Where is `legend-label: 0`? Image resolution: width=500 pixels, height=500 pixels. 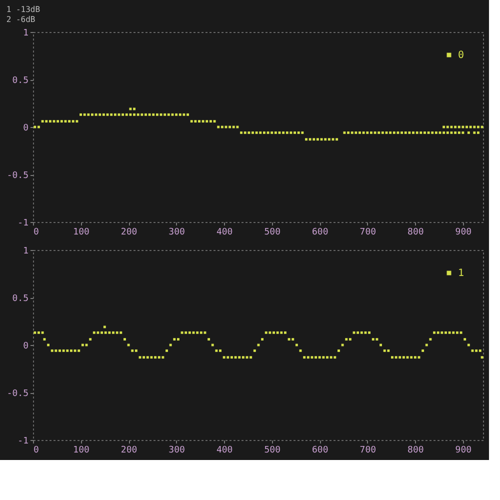 legend-label: 0 is located at coordinates (461, 55).